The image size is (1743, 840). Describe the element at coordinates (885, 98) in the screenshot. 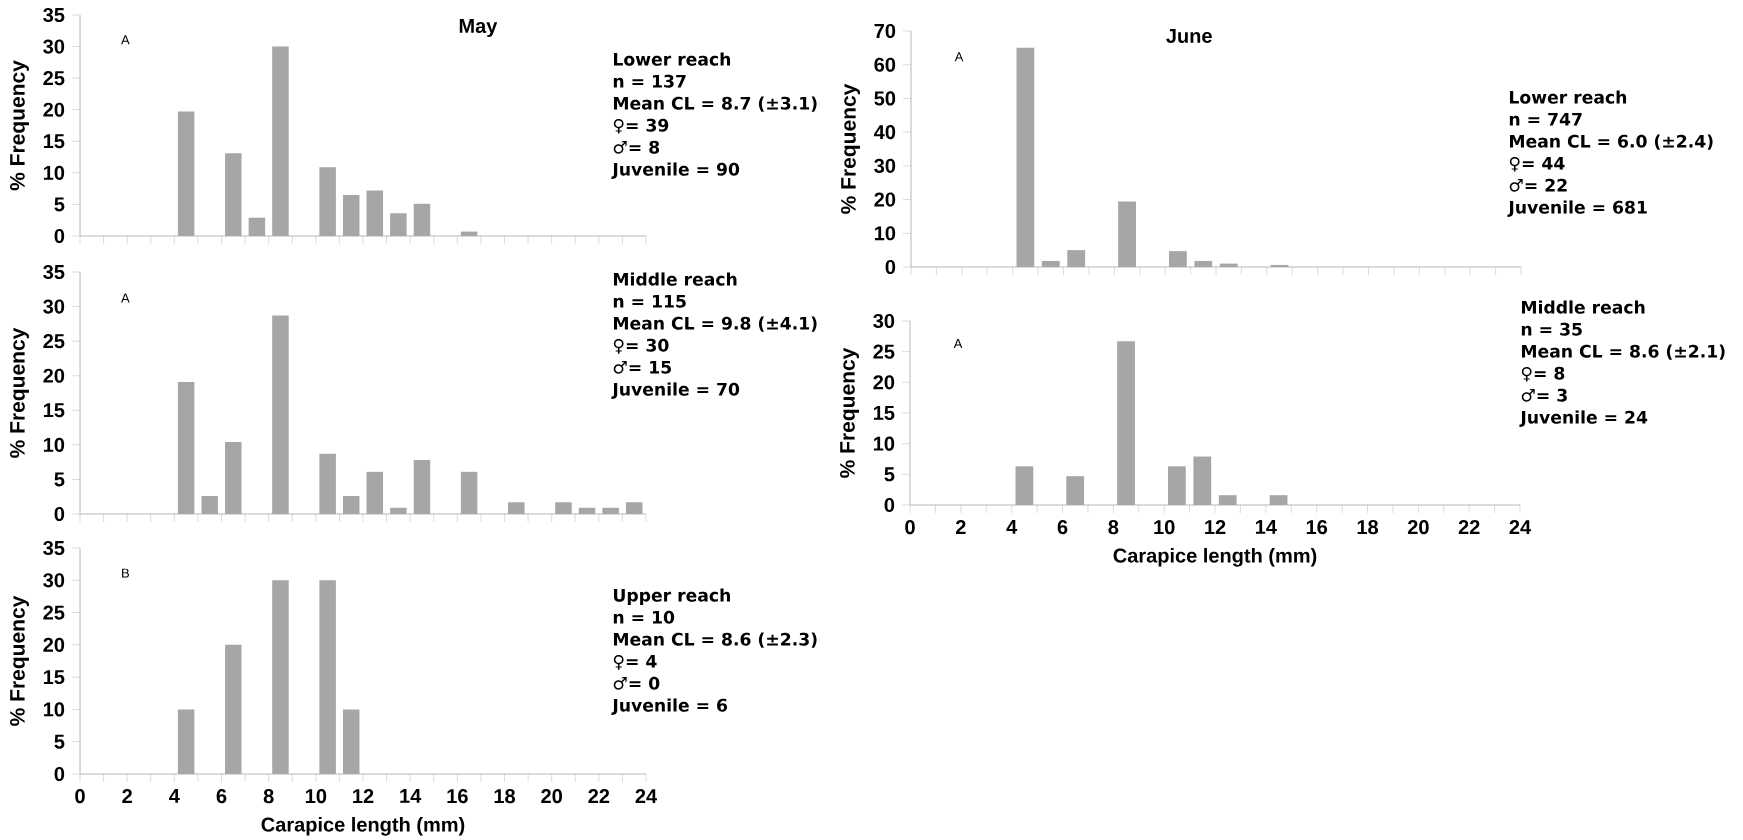

I see `y-tick-label: 50` at that location.